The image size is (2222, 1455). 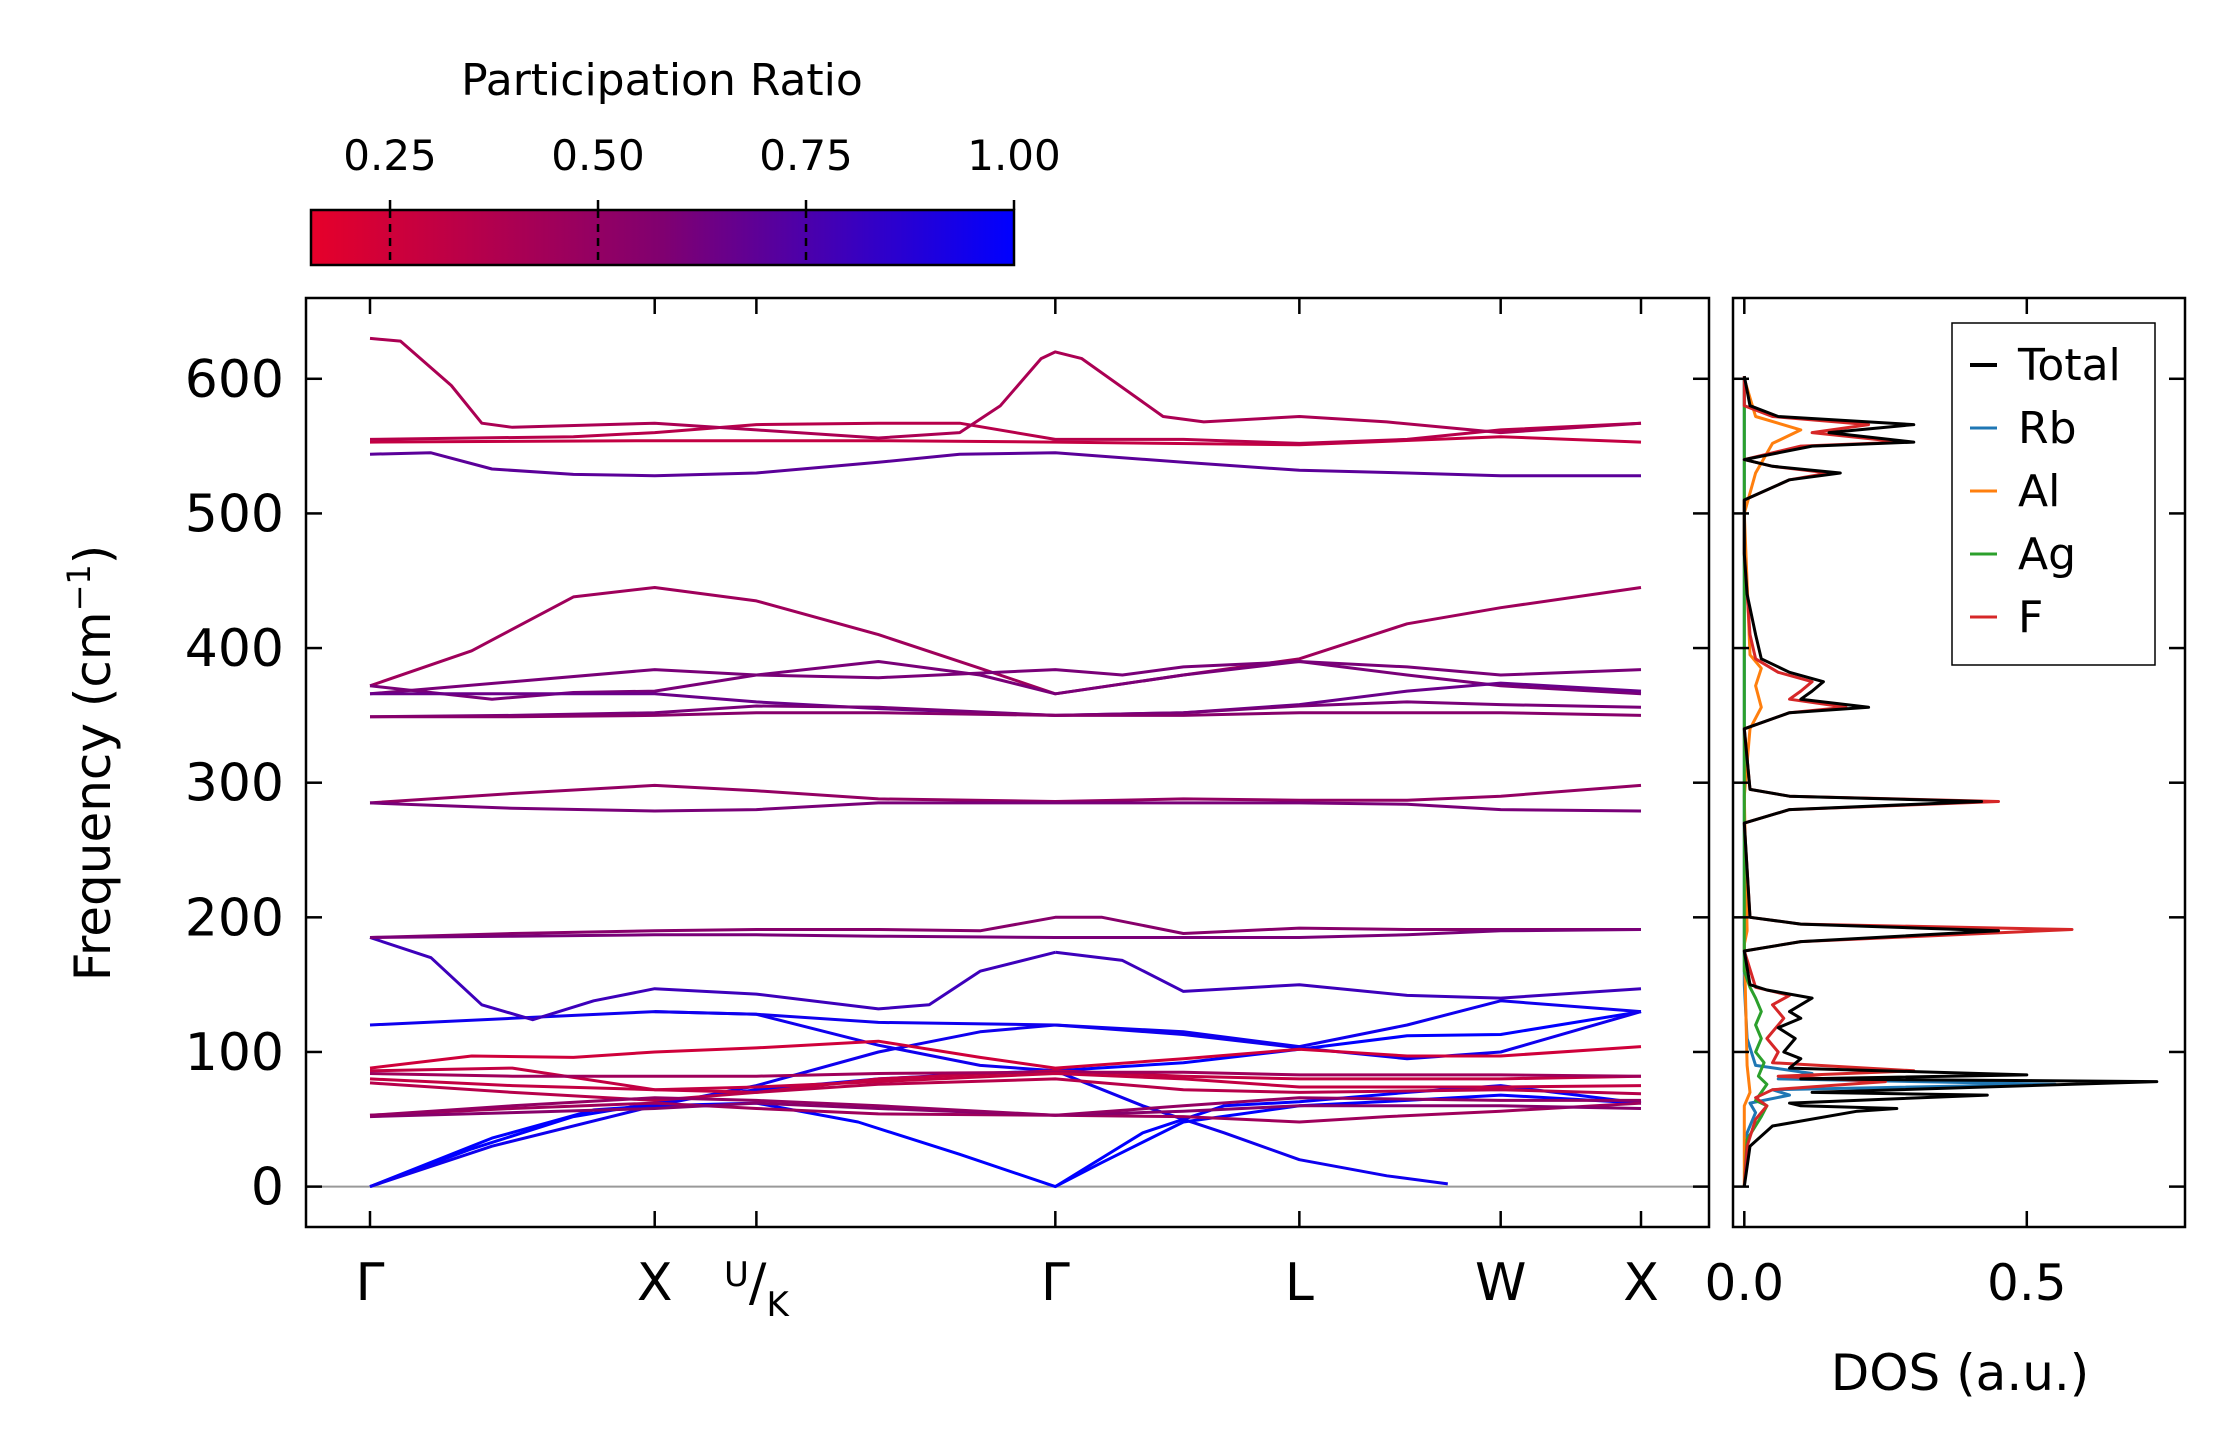 I want to click on colorbar-title: Participation Ratio, so click(x=662, y=80).